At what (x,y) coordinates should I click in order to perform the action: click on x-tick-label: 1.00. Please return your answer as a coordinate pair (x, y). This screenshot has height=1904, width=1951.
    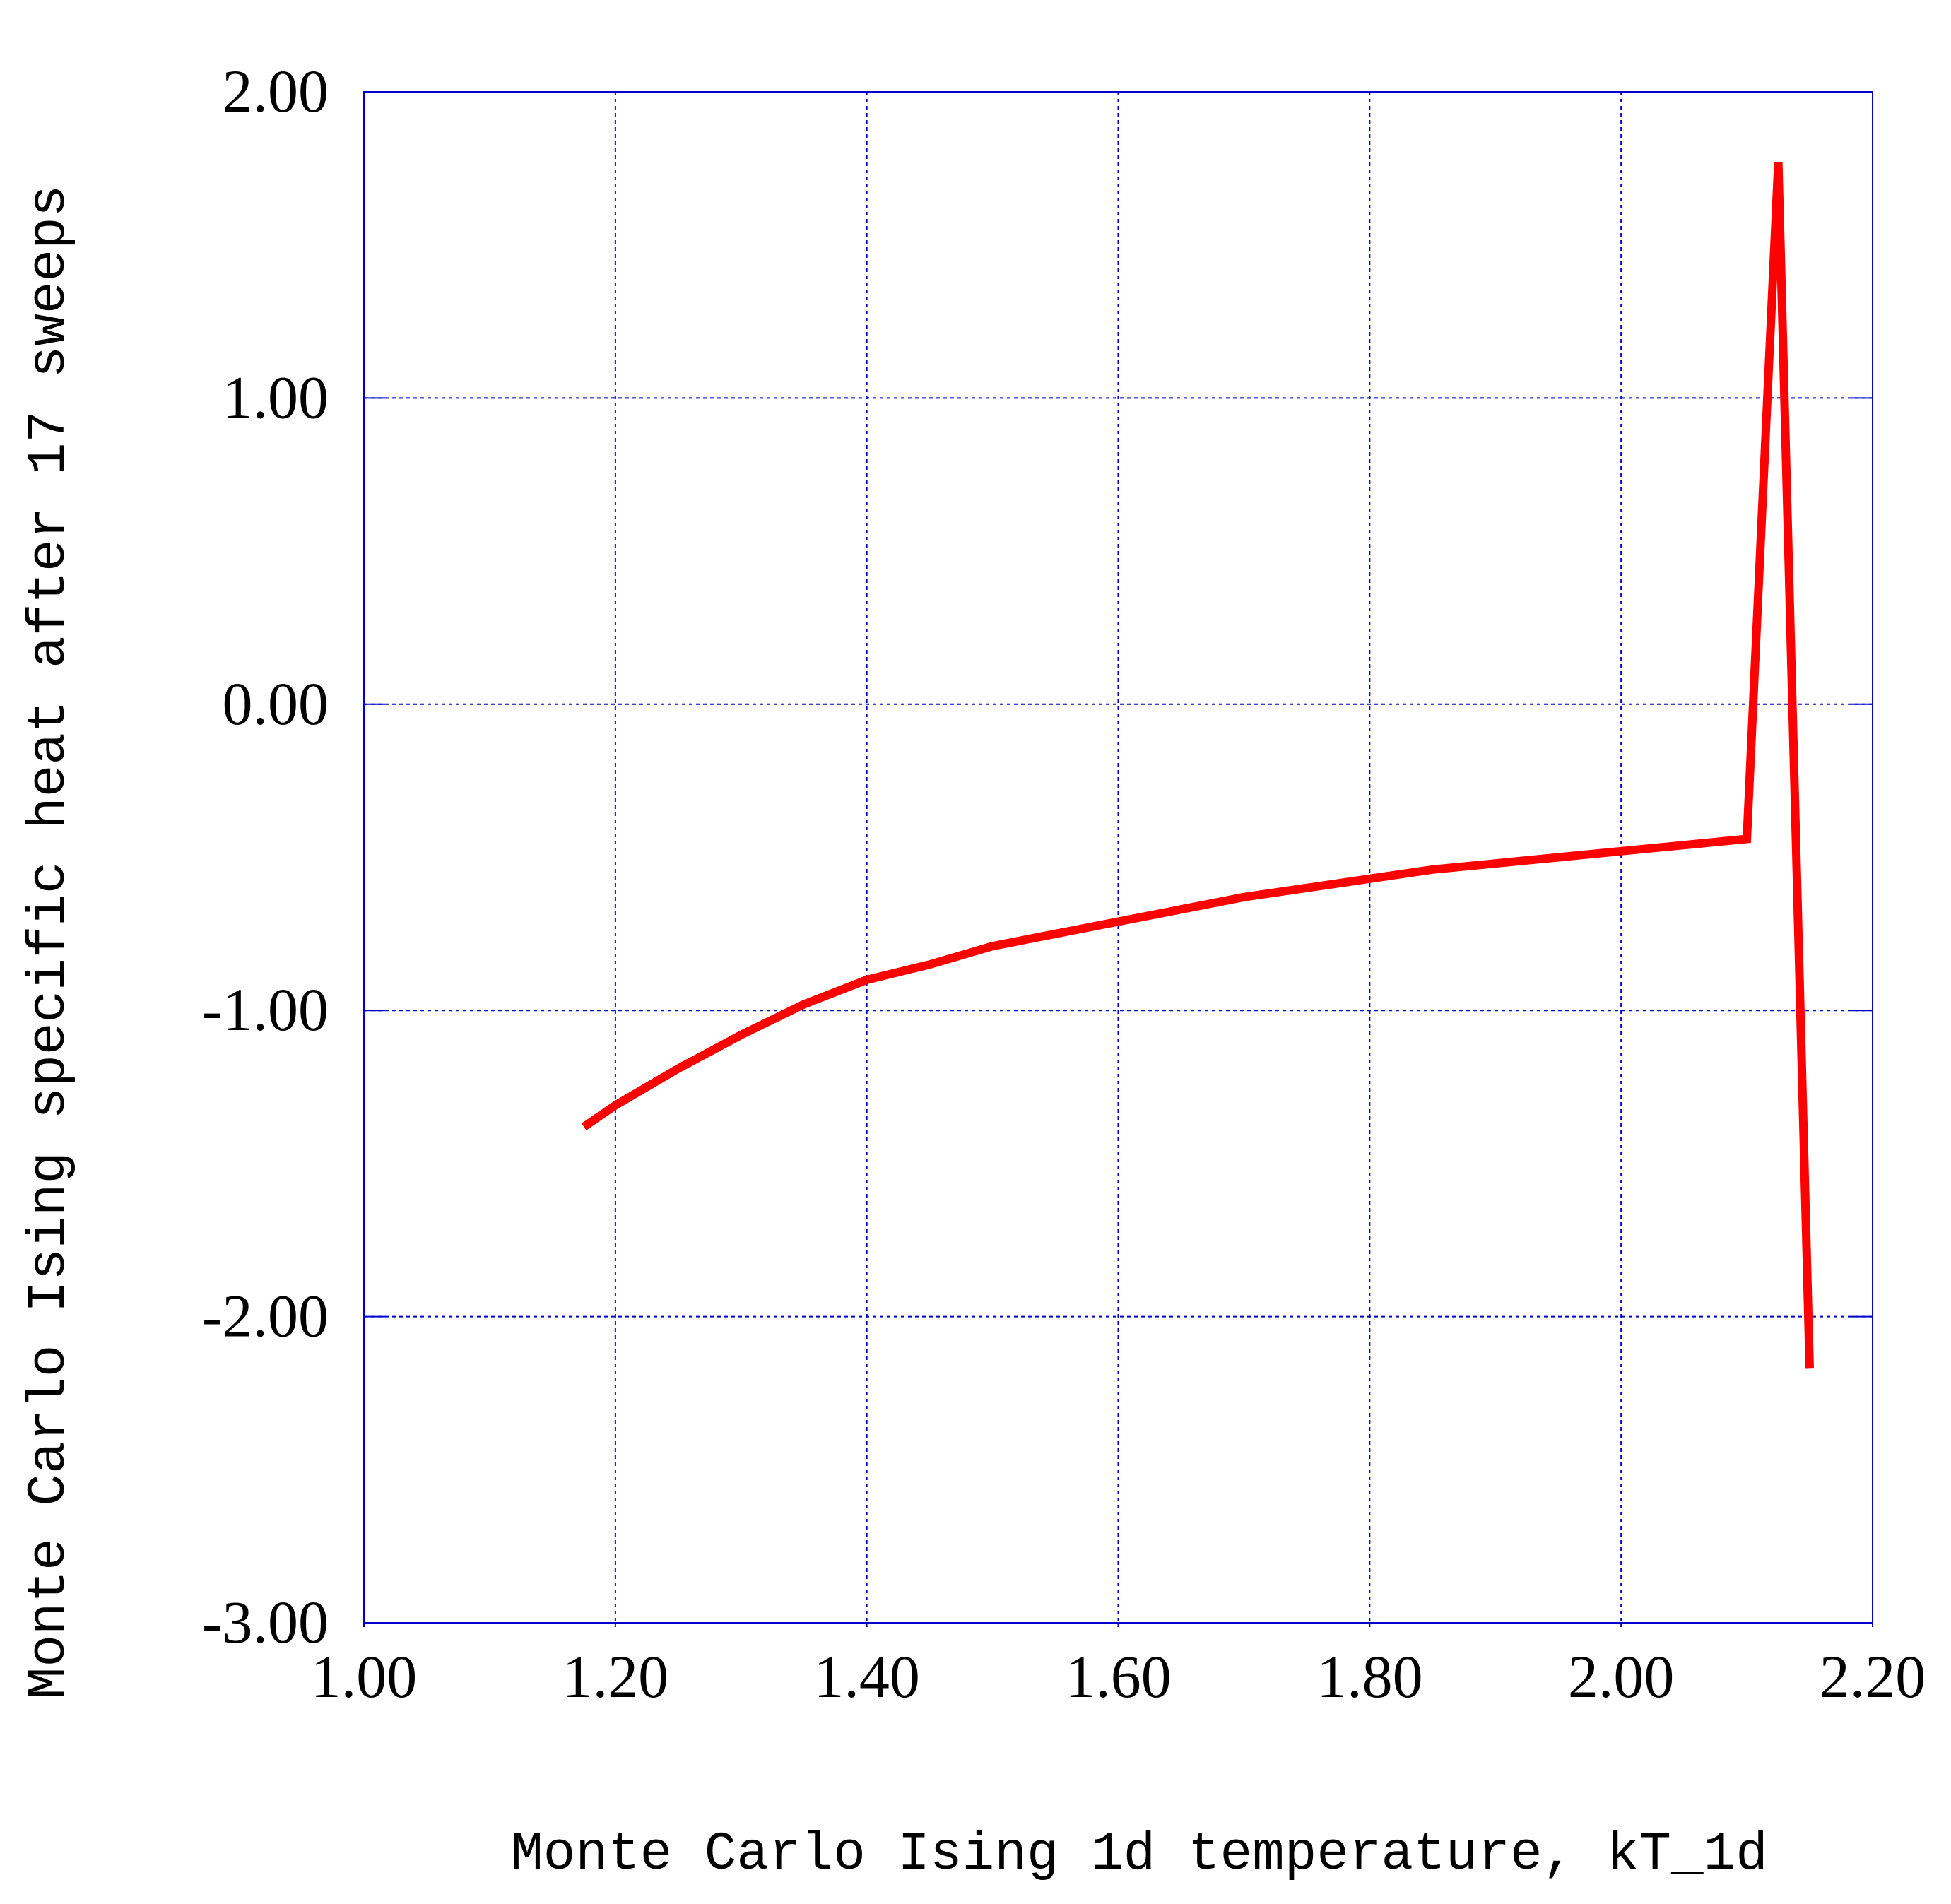
    Looking at the image, I should click on (364, 1677).